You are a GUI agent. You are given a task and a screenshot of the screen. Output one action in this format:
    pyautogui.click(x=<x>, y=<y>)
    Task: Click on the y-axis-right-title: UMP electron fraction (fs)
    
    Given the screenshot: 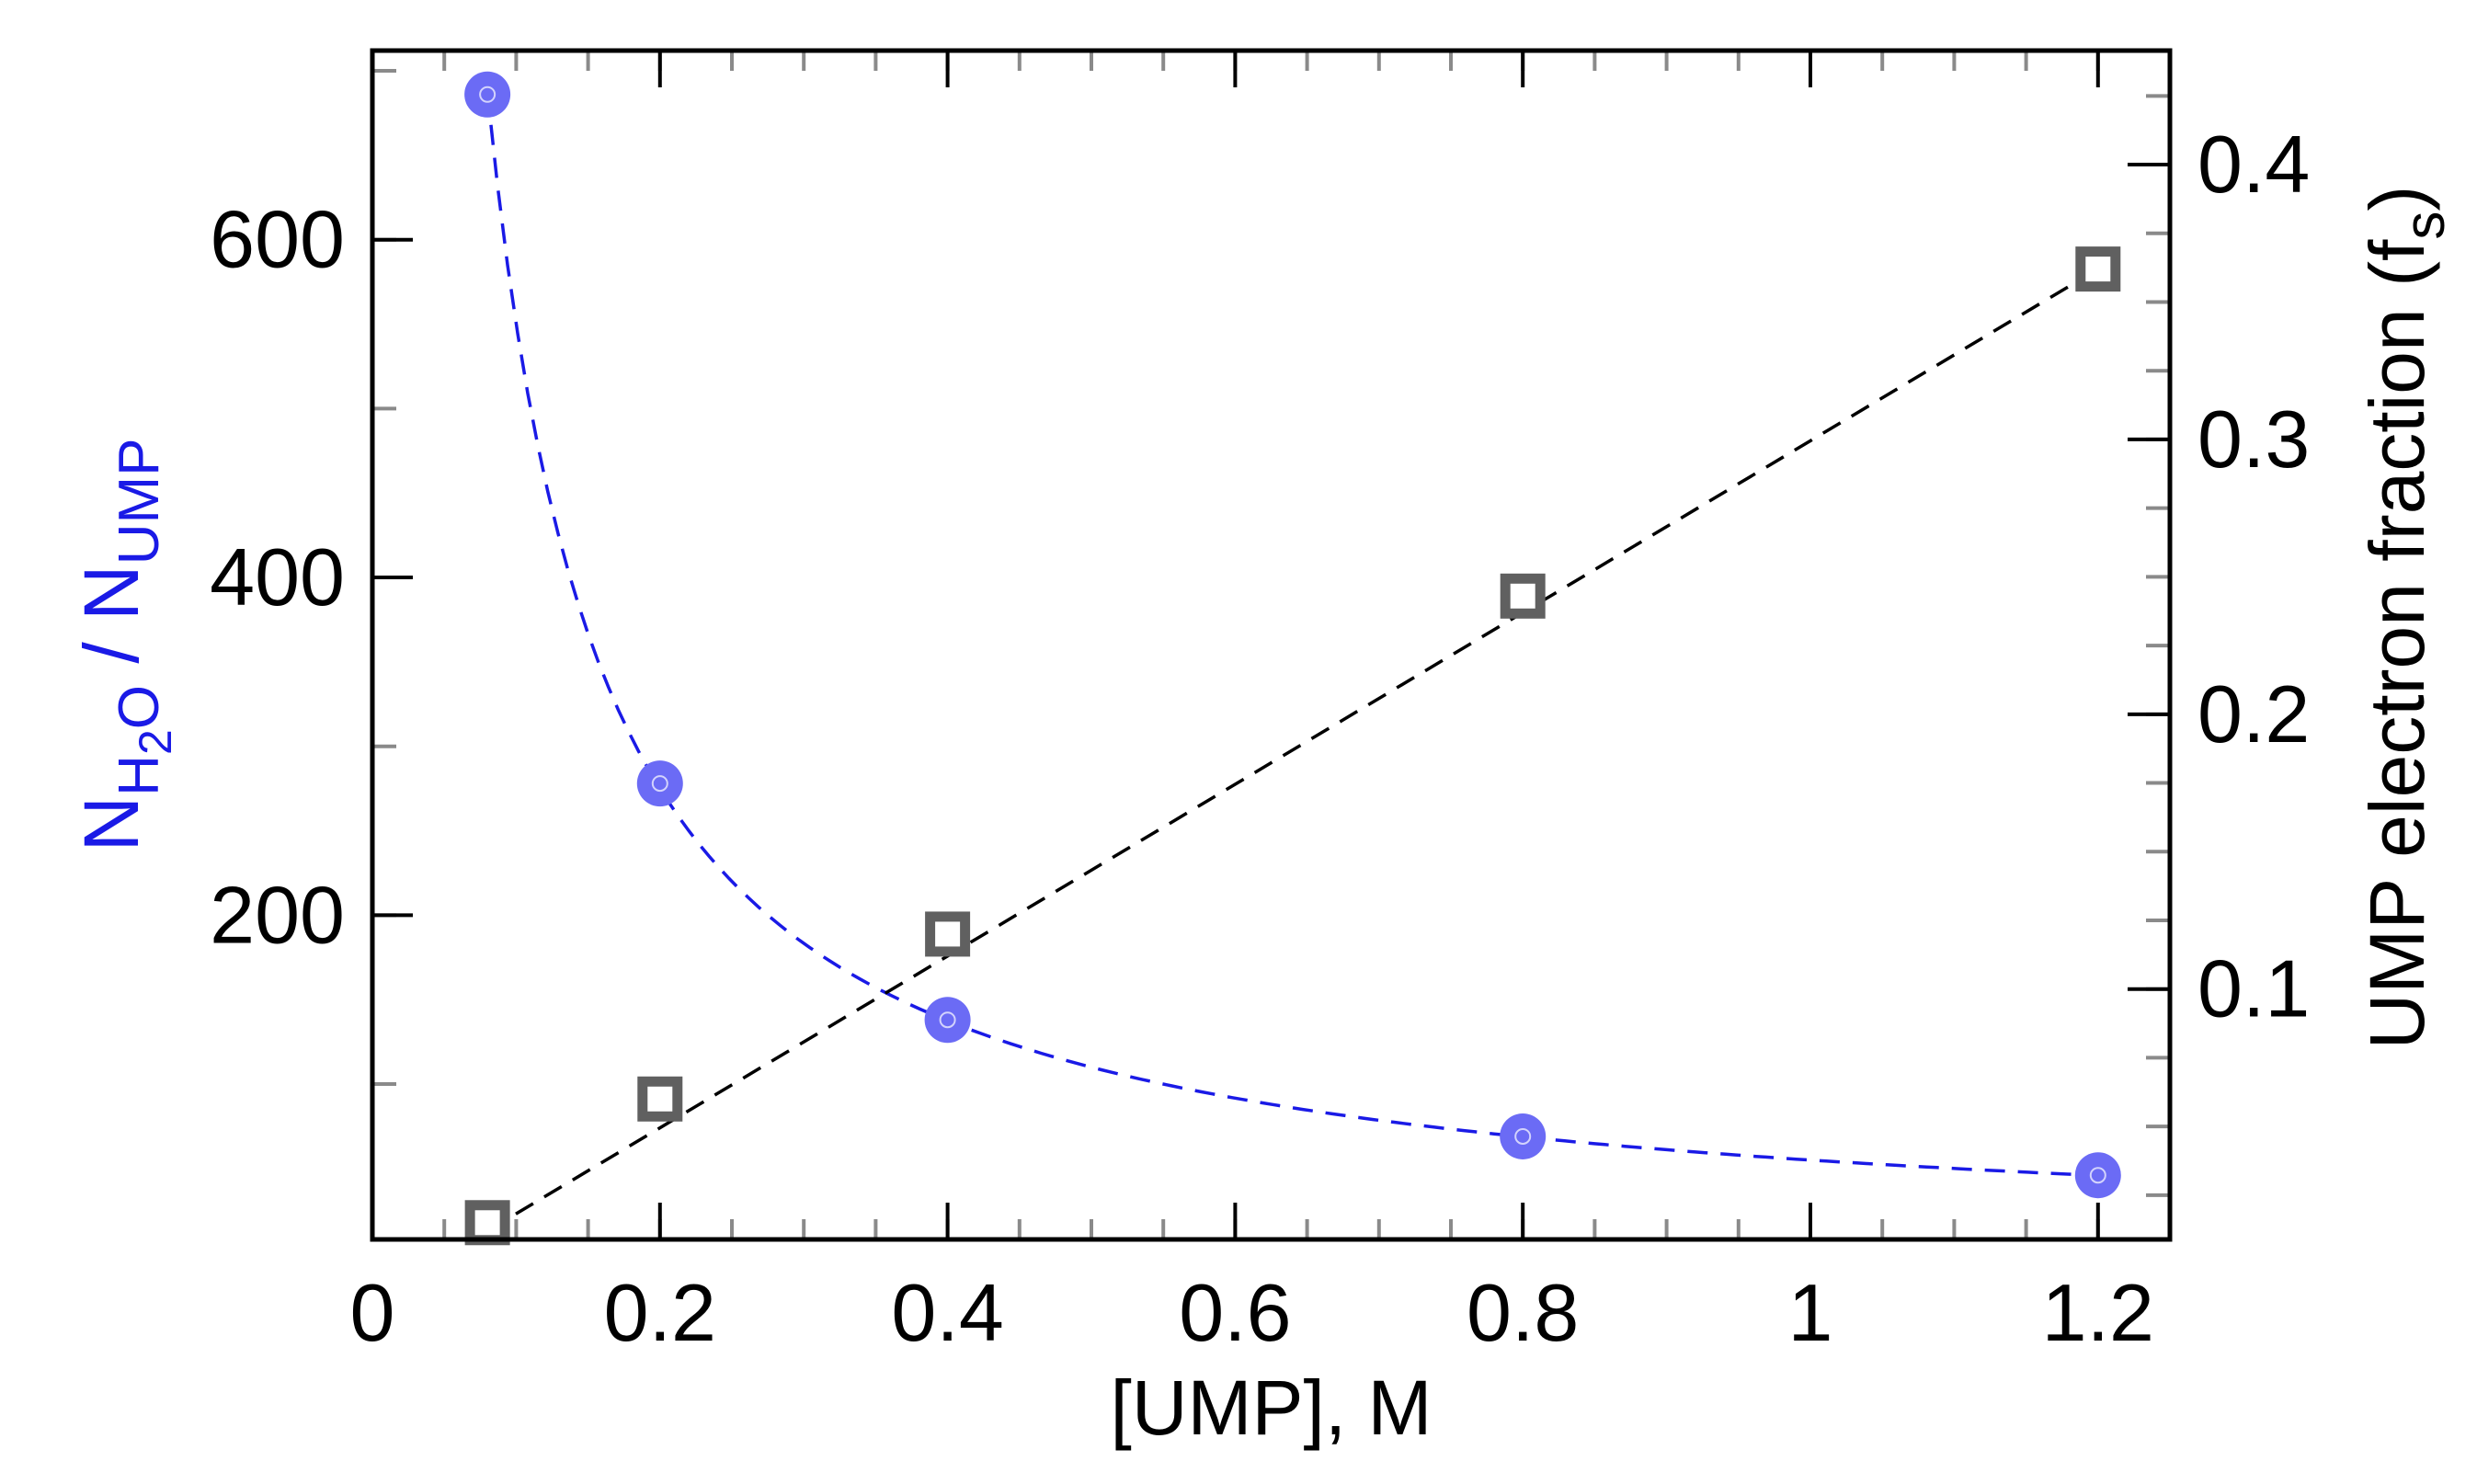 What is the action you would take?
    pyautogui.click(x=2405, y=618)
    